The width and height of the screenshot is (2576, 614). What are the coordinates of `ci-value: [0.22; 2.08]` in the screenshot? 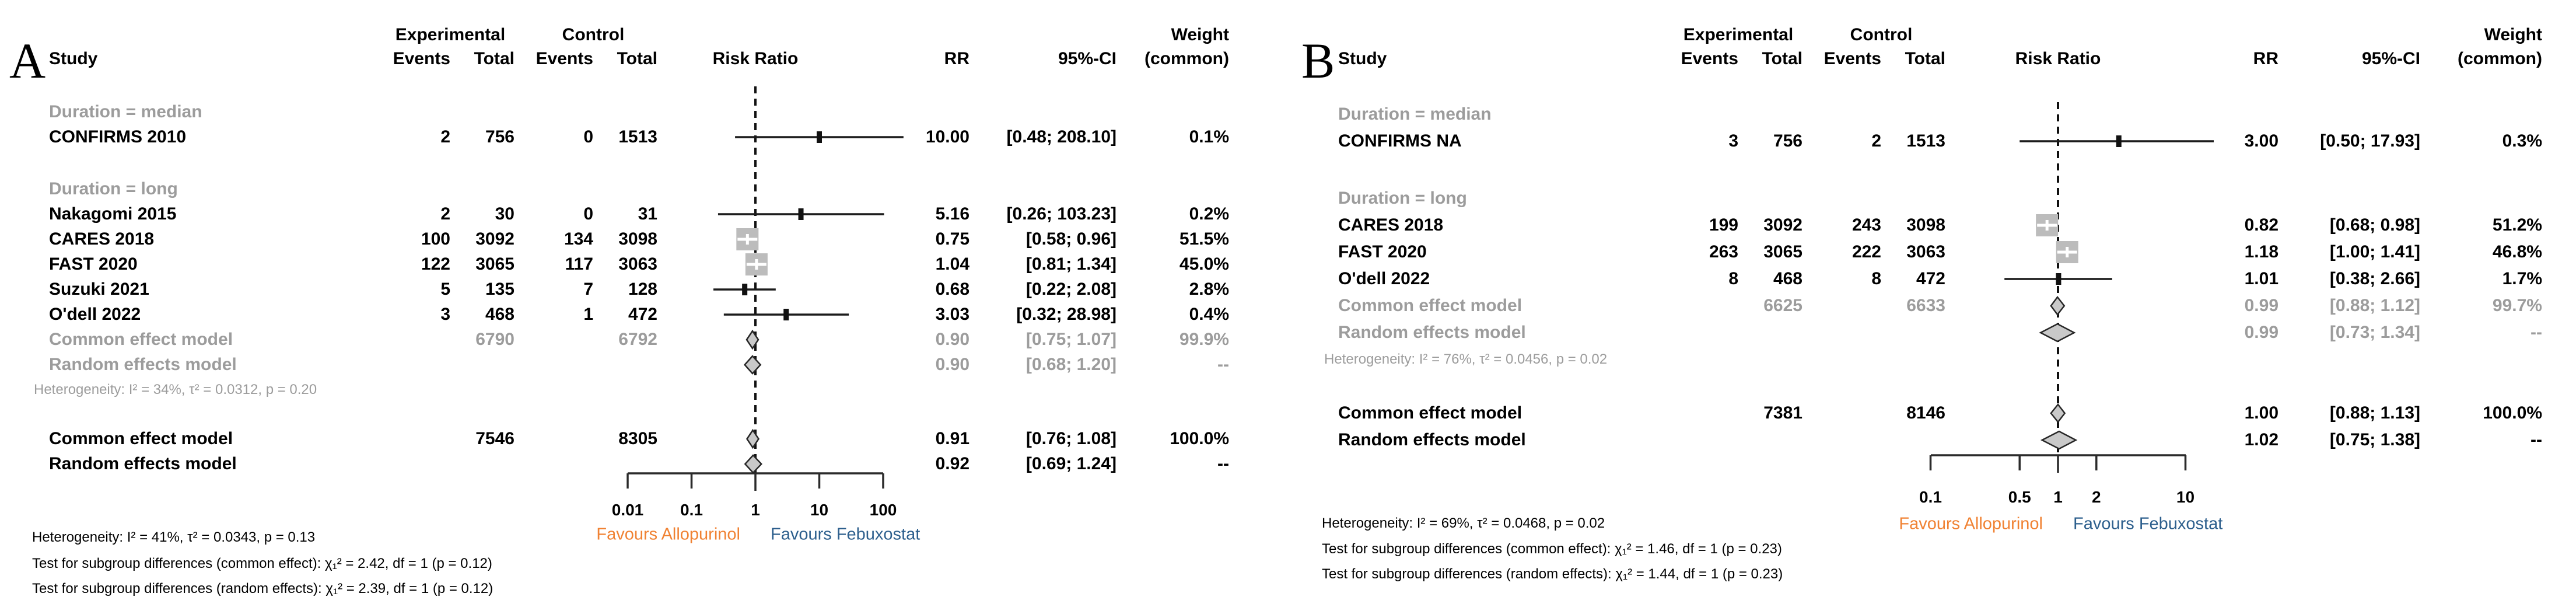 It's located at (1071, 290).